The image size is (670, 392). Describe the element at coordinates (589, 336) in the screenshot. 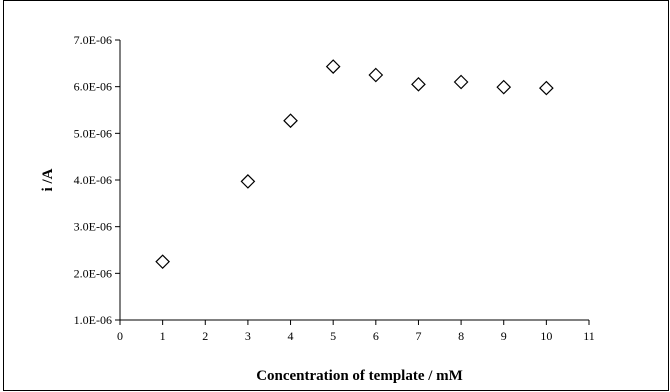

I see `x-tick-label: 11` at that location.